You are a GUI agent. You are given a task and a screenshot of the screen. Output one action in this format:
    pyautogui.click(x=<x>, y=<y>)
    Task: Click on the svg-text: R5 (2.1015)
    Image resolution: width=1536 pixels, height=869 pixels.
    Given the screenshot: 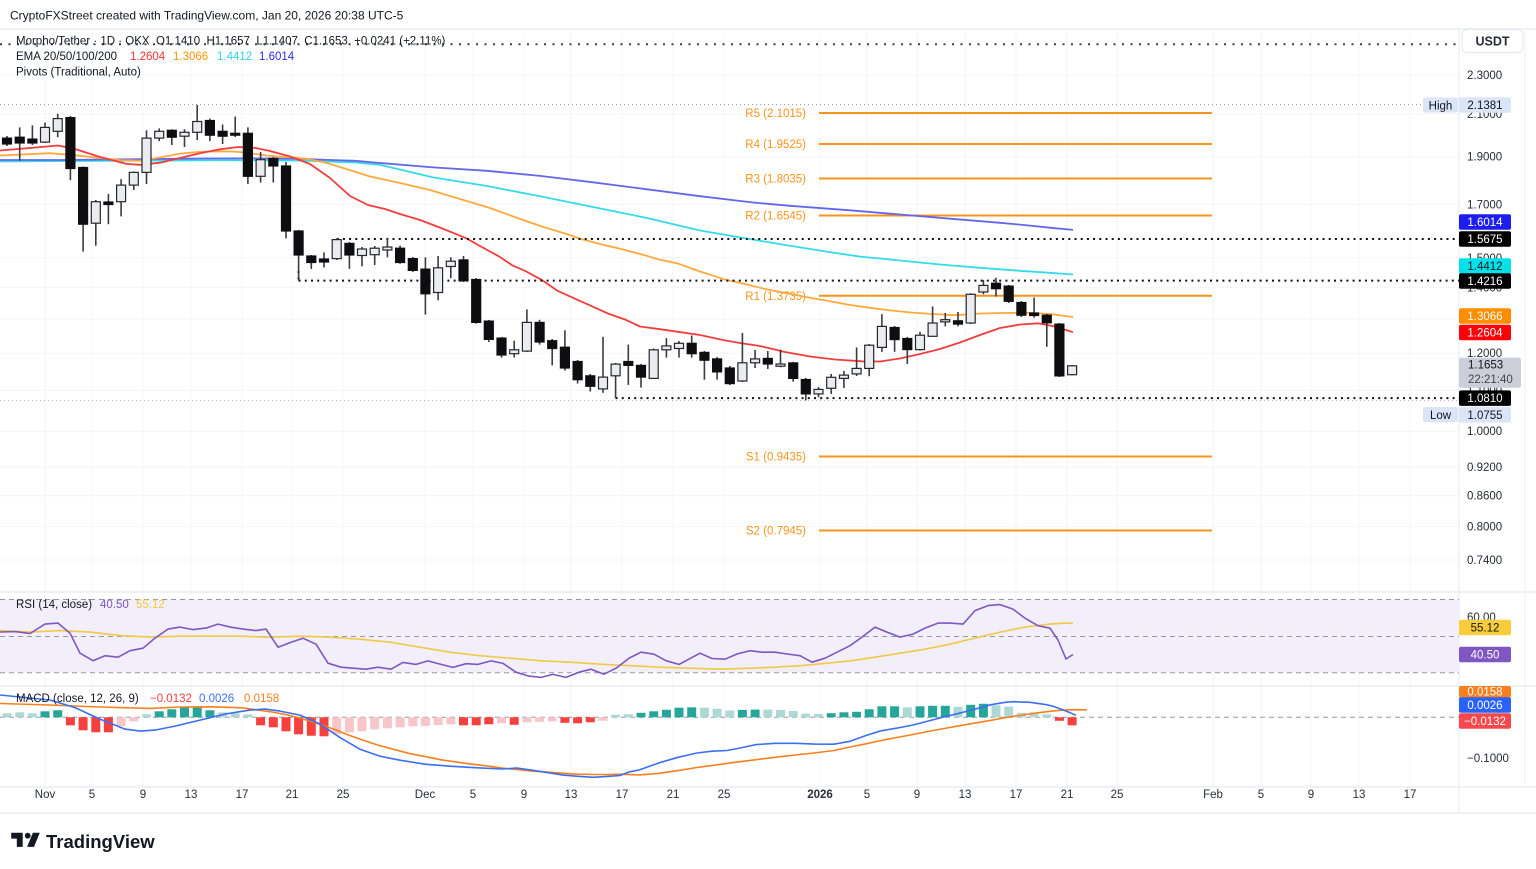 What is the action you would take?
    pyautogui.click(x=775, y=114)
    